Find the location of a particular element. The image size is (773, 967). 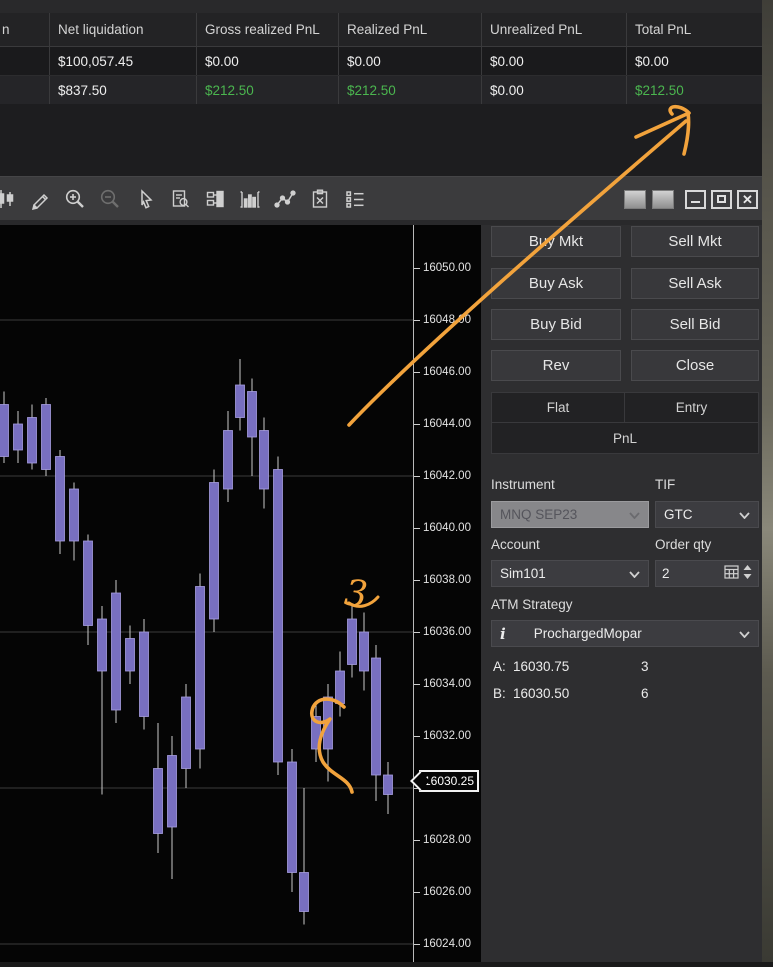

net-liquidation-value: $100,057.45 is located at coordinates (123, 61).